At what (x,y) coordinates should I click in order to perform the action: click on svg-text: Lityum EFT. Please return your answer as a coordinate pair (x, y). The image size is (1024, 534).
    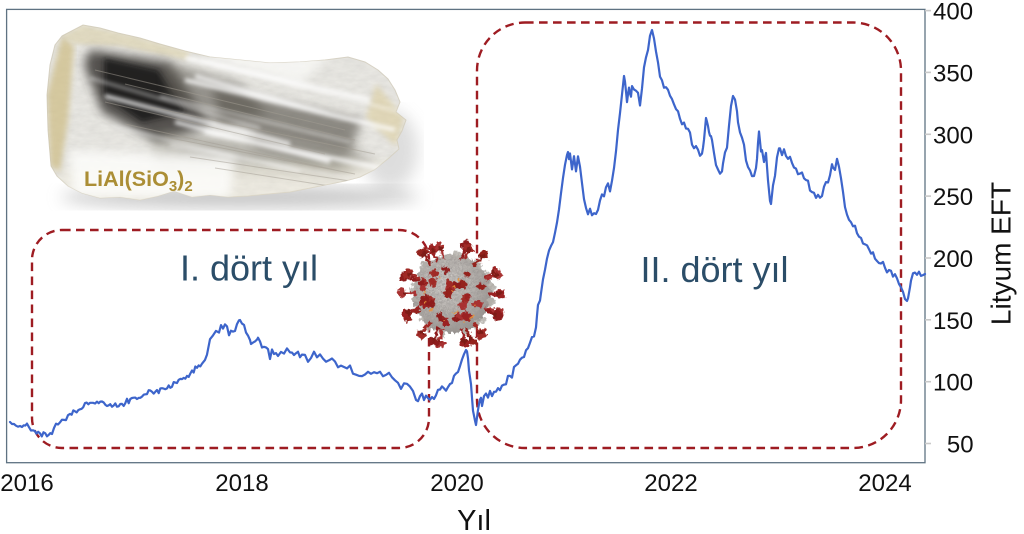
    Looking at the image, I should click on (1001, 253).